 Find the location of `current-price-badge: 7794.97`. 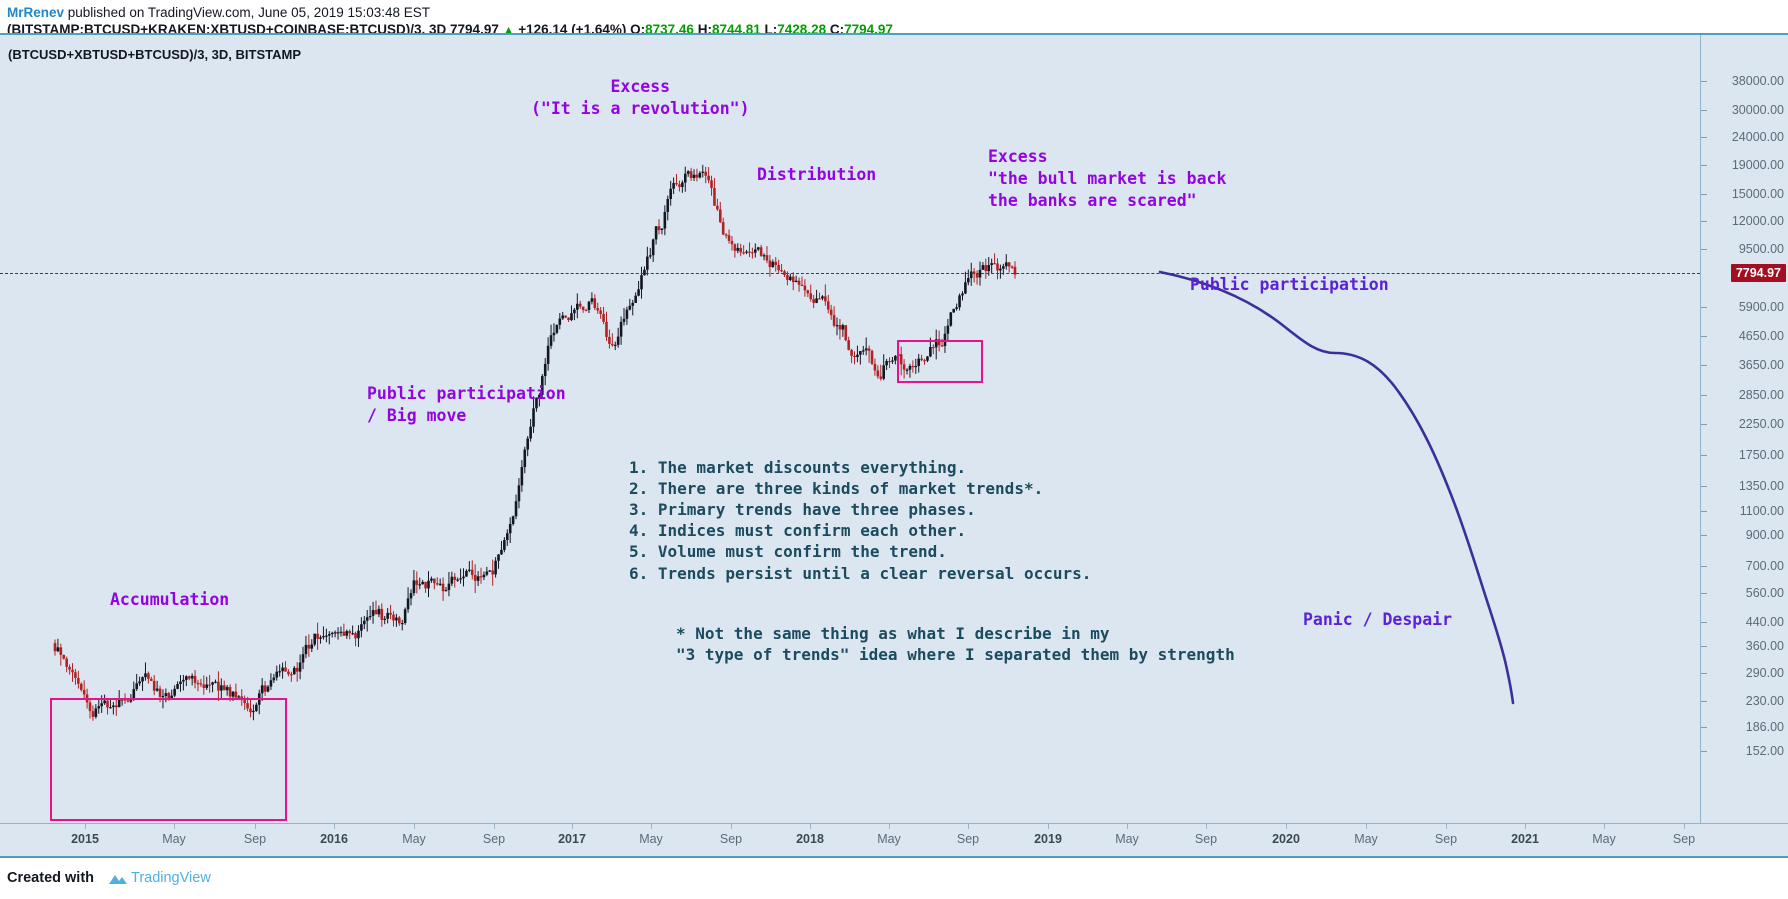

current-price-badge: 7794.97 is located at coordinates (1758, 273).